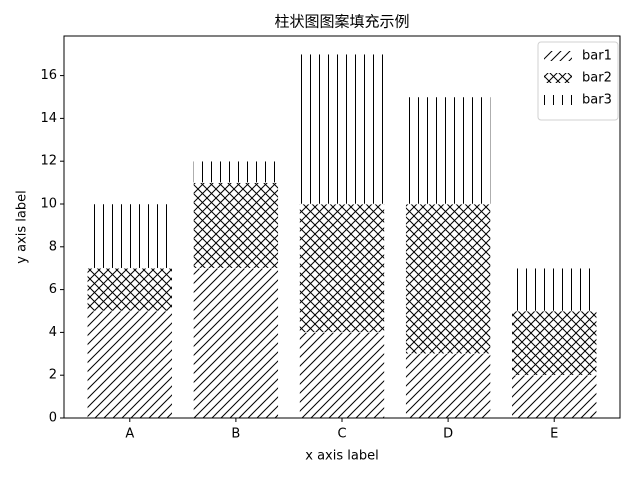 This screenshot has width=640, height=480. I want to click on x-tick-label: D, so click(448, 434).